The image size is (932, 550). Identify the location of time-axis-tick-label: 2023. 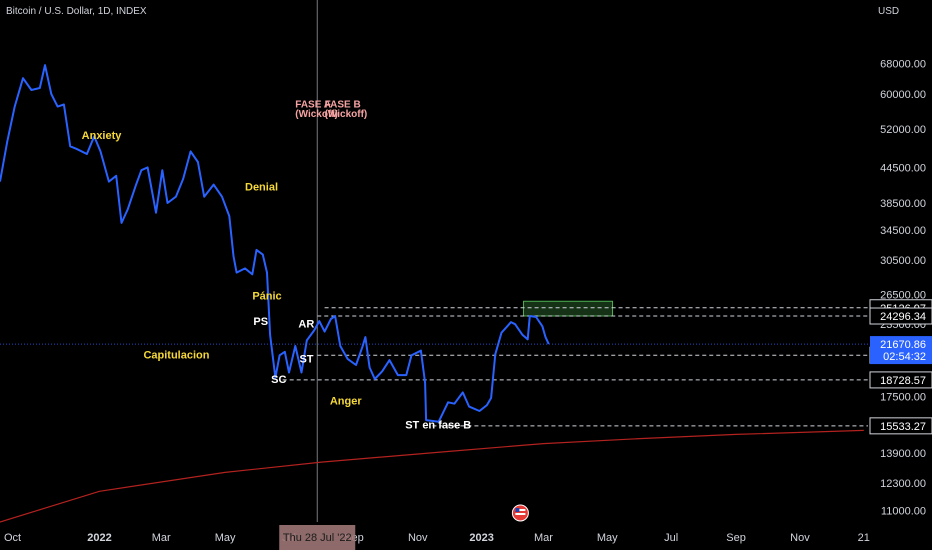
(481, 538).